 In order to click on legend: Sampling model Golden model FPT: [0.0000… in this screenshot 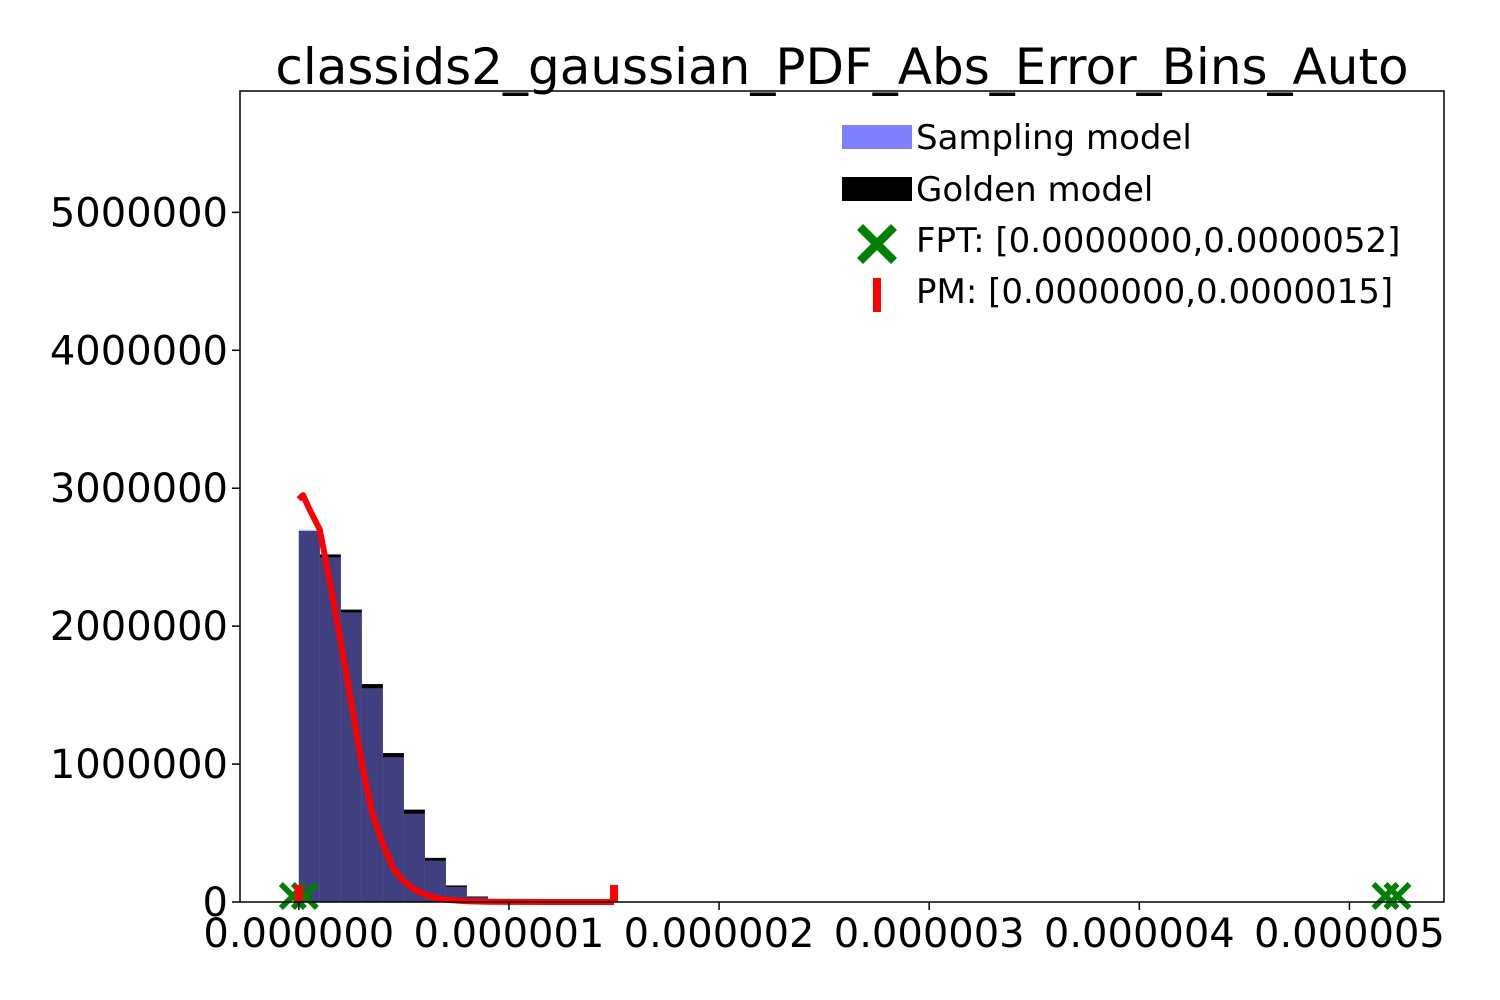, I will do `click(1121, 215)`.